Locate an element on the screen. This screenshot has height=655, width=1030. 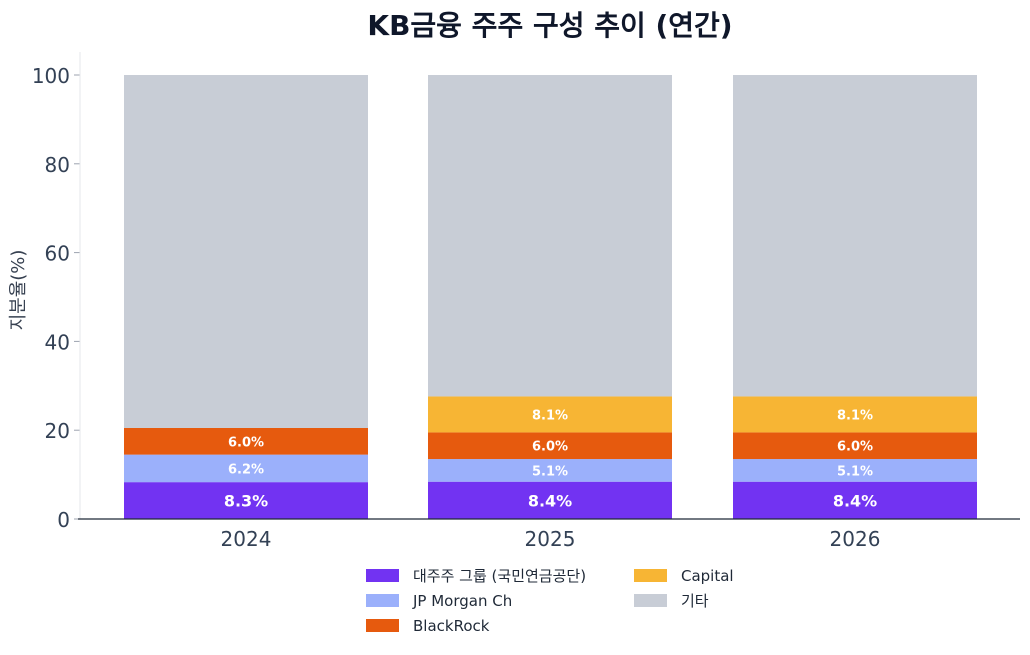
x-axis-ticks: 2024 2025 2026 is located at coordinates (551, 539).